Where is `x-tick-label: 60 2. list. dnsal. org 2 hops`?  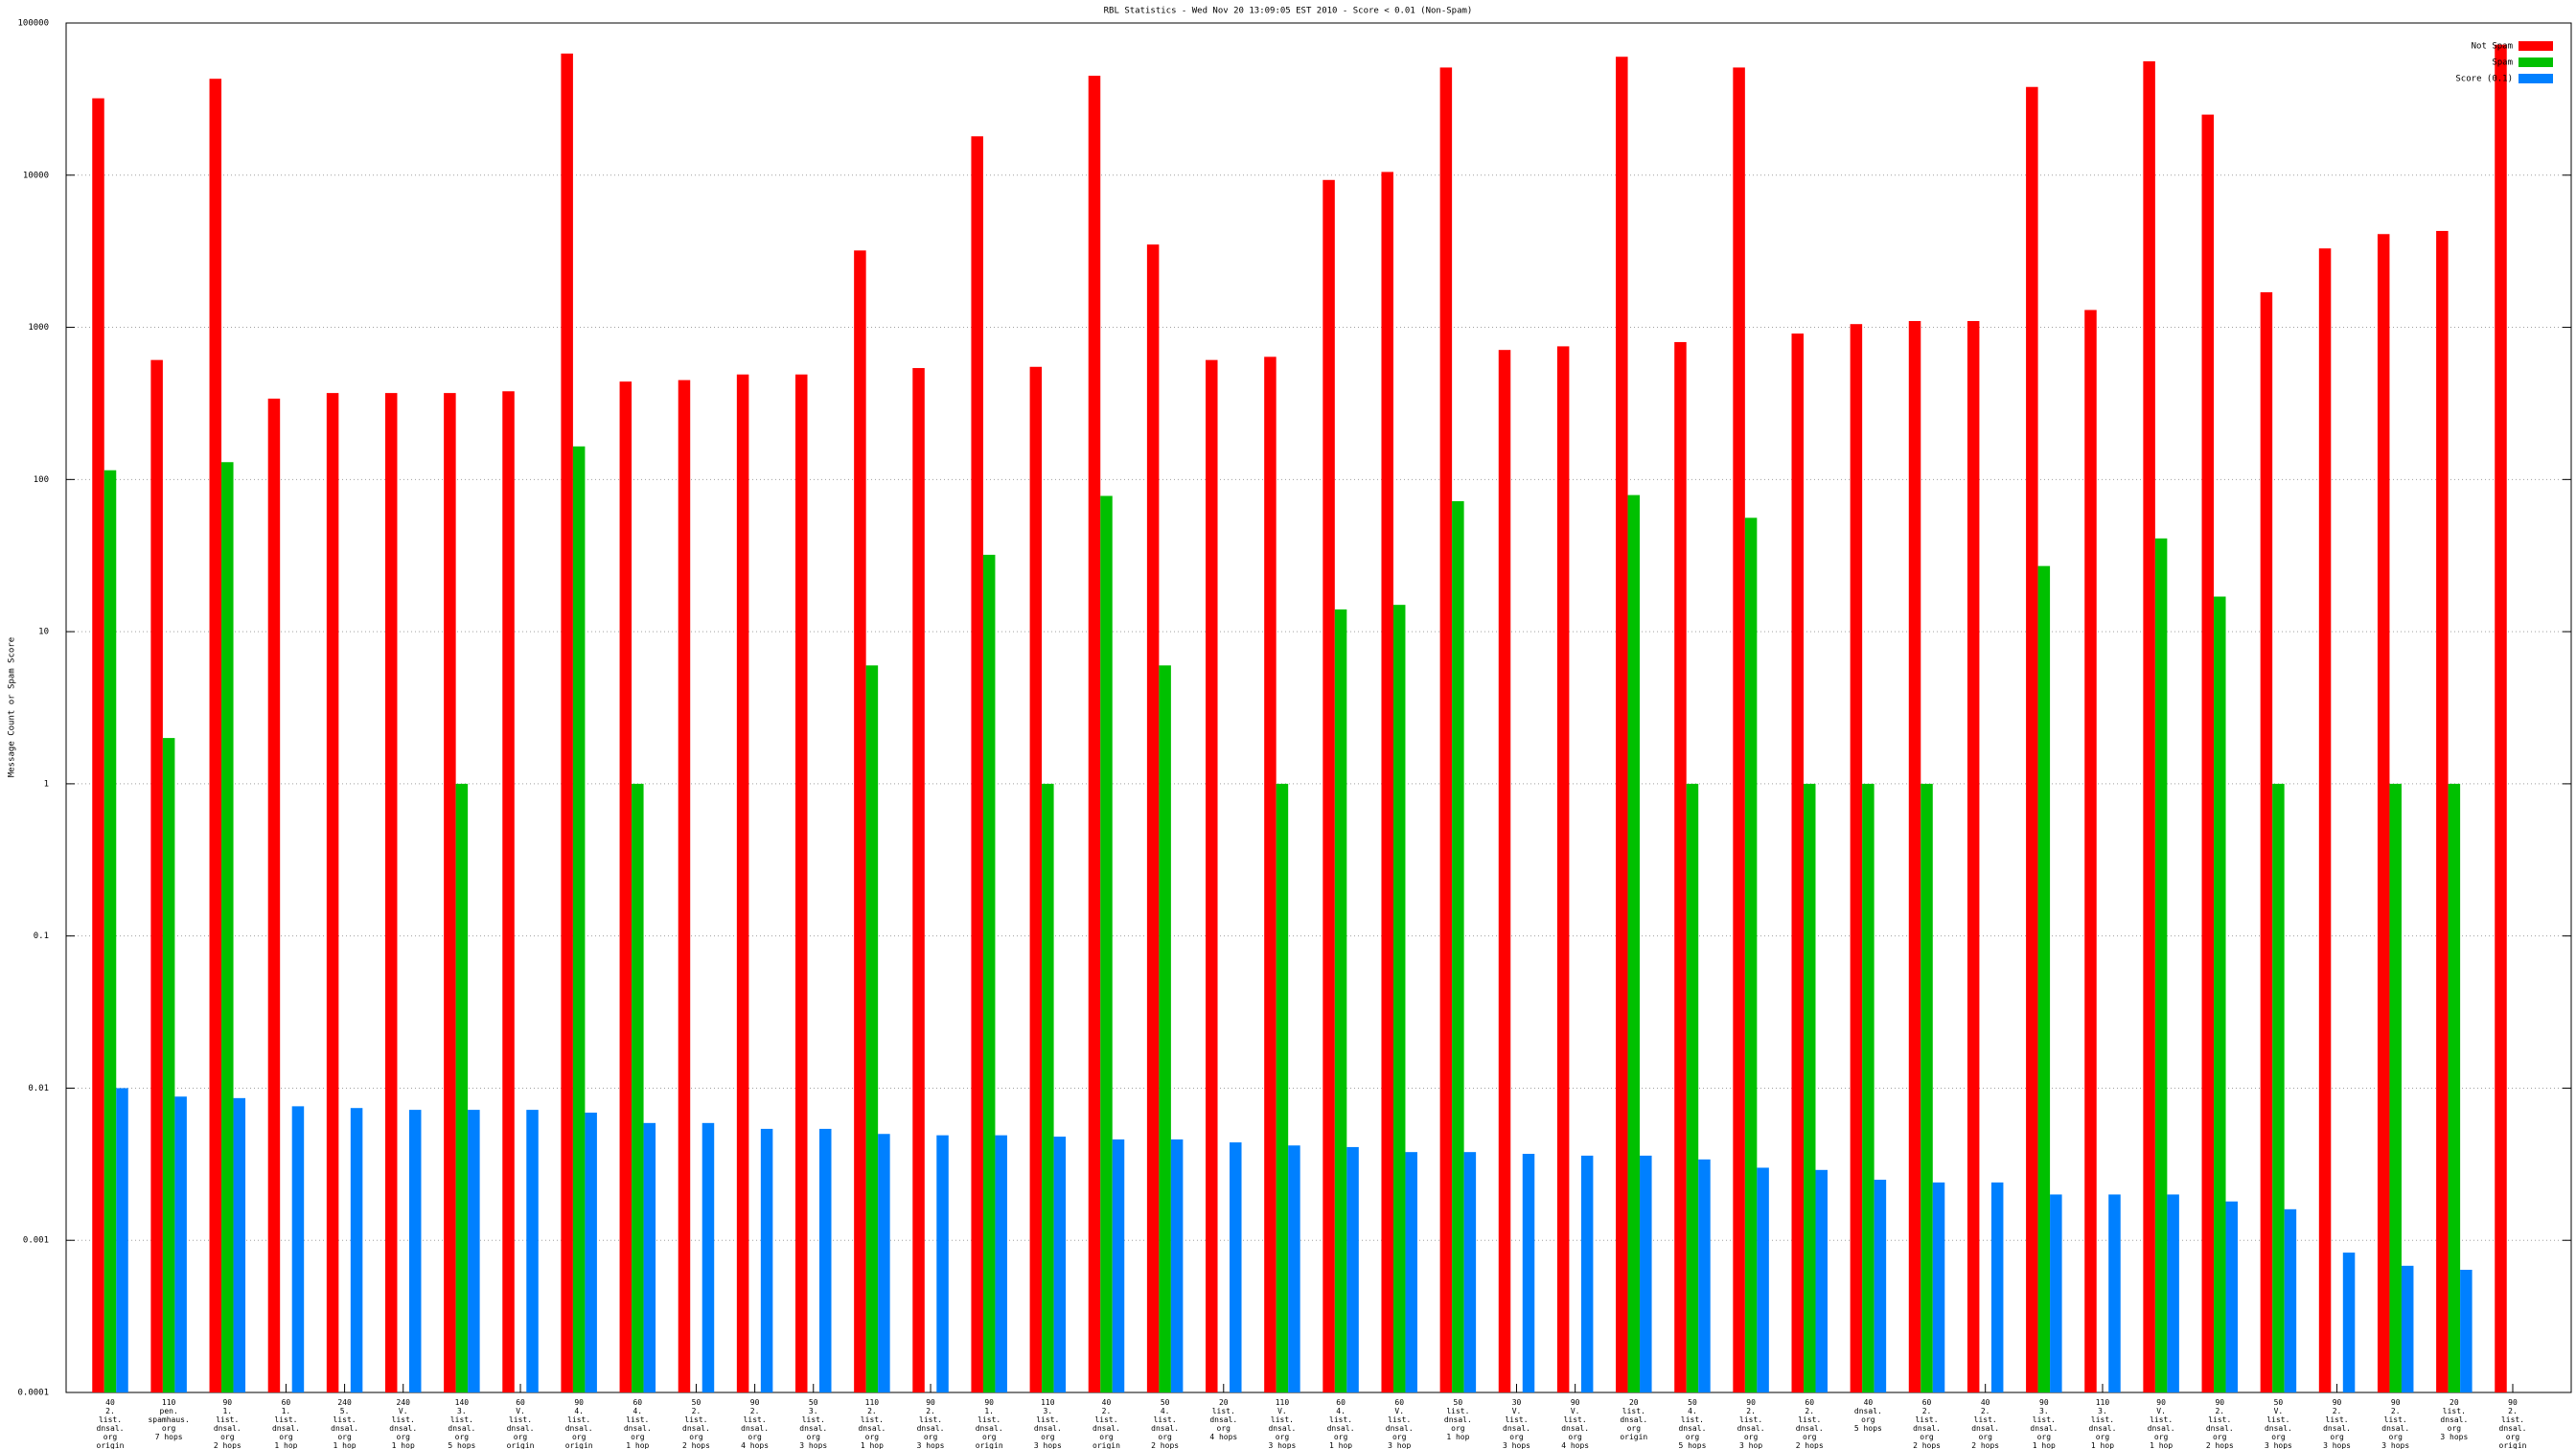 x-tick-label: 60 2. list. dnsal. org 2 hops is located at coordinates (1810, 1423).